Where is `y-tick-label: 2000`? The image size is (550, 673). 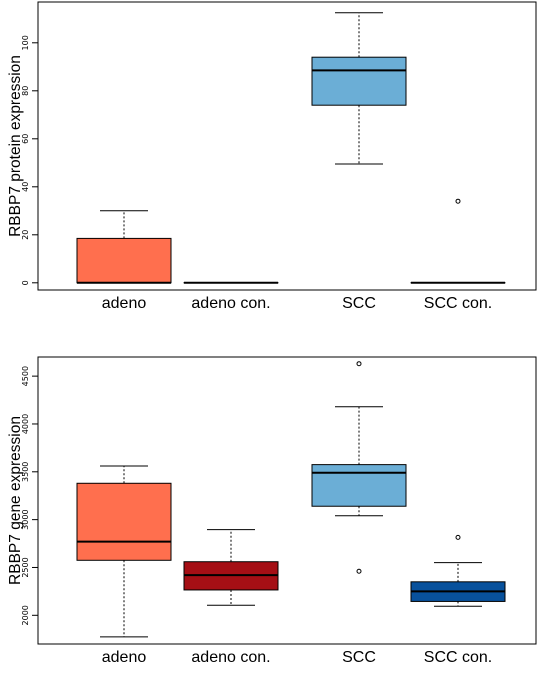 y-tick-label: 2000 is located at coordinates (25, 615).